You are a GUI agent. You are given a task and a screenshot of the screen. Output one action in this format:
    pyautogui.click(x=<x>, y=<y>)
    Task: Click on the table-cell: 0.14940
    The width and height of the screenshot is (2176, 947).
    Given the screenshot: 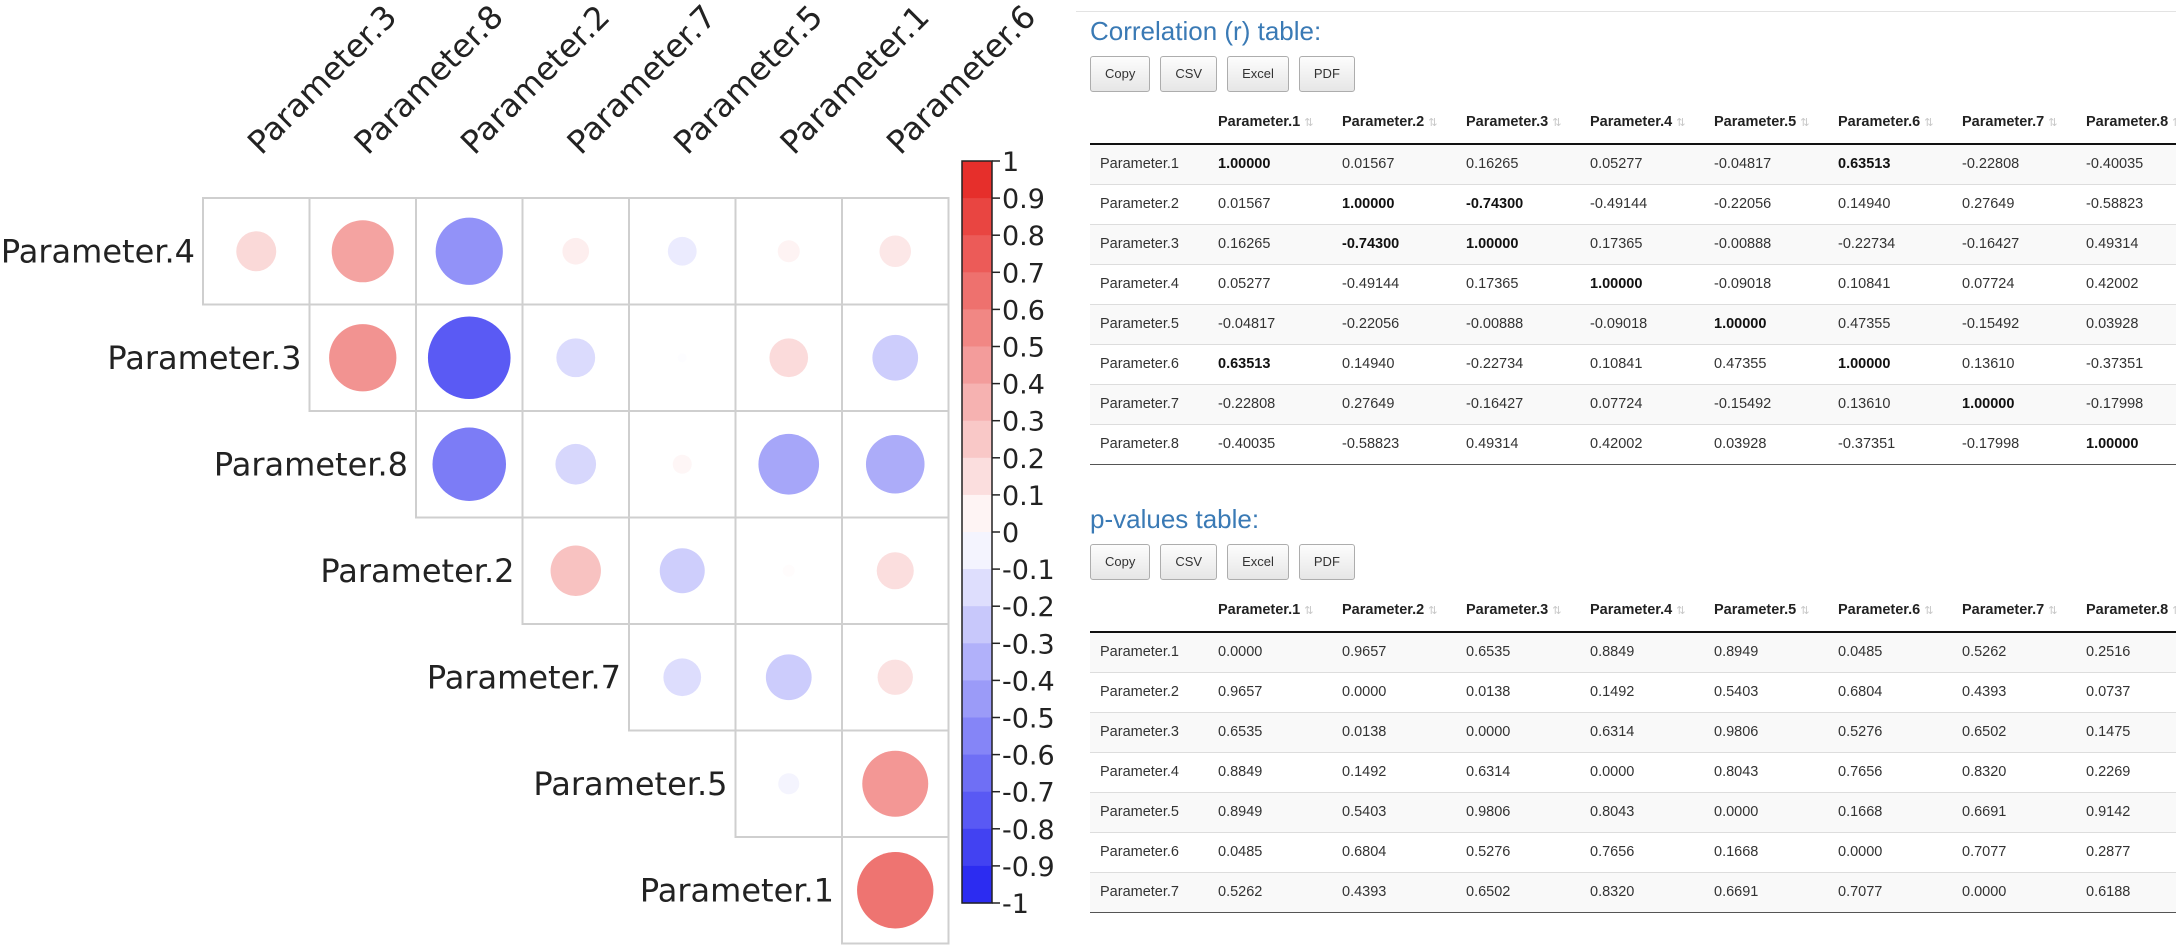 What is the action you would take?
    pyautogui.click(x=1890, y=203)
    